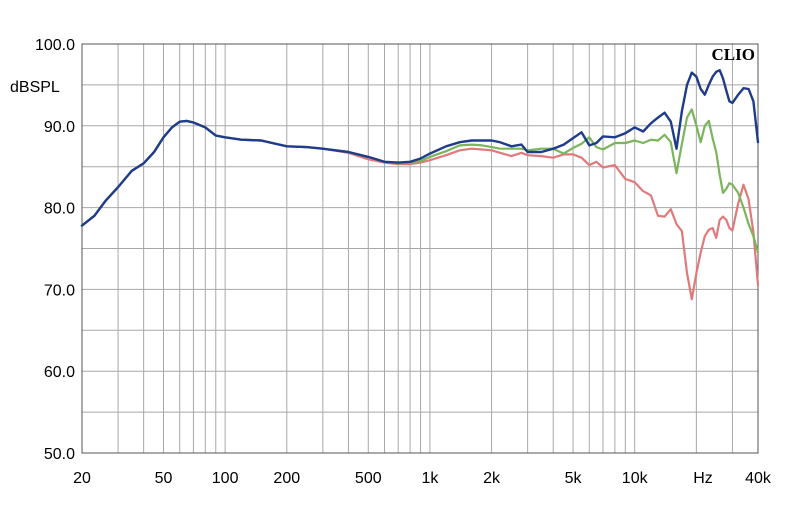  What do you see at coordinates (59, 454) in the screenshot?
I see `y-tick-label: 50.0` at bounding box center [59, 454].